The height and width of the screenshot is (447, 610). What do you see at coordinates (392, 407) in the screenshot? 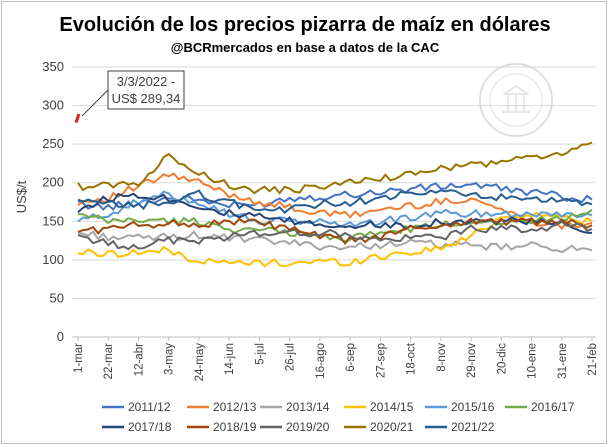
I see `legend-label: 2014/15` at bounding box center [392, 407].